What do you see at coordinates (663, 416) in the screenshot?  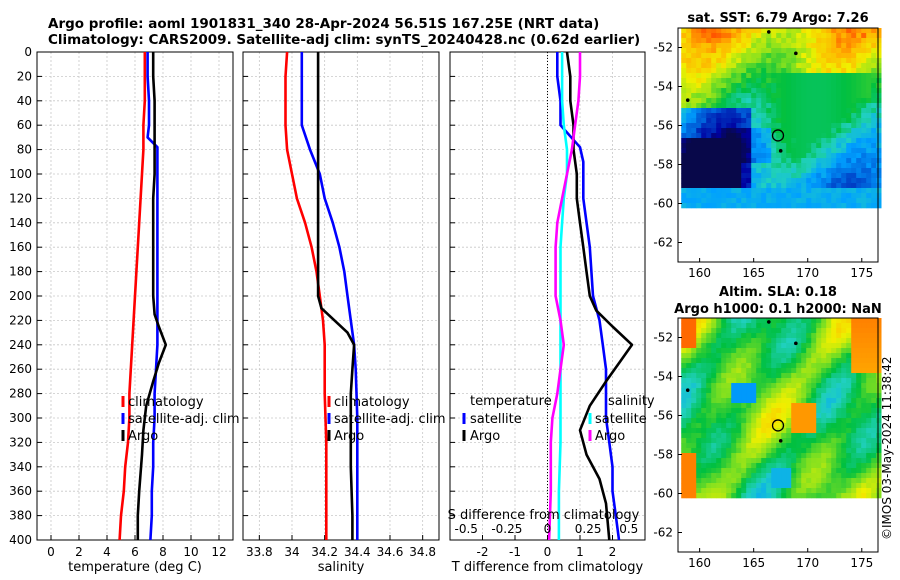 I see `sla-map-ytick-label: -56` at bounding box center [663, 416].